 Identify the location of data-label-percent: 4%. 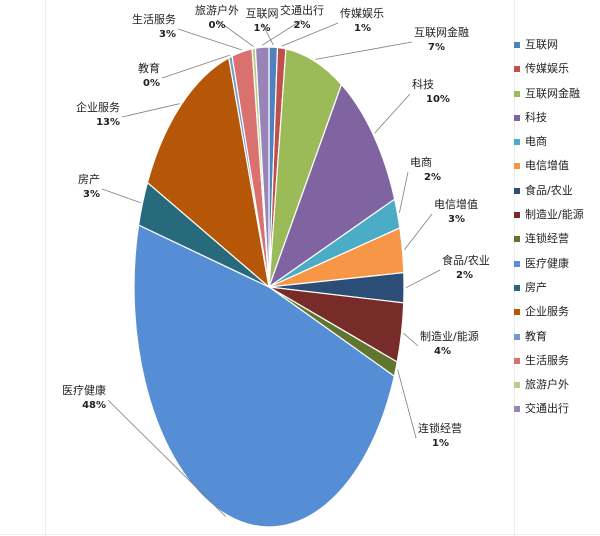
(442, 351).